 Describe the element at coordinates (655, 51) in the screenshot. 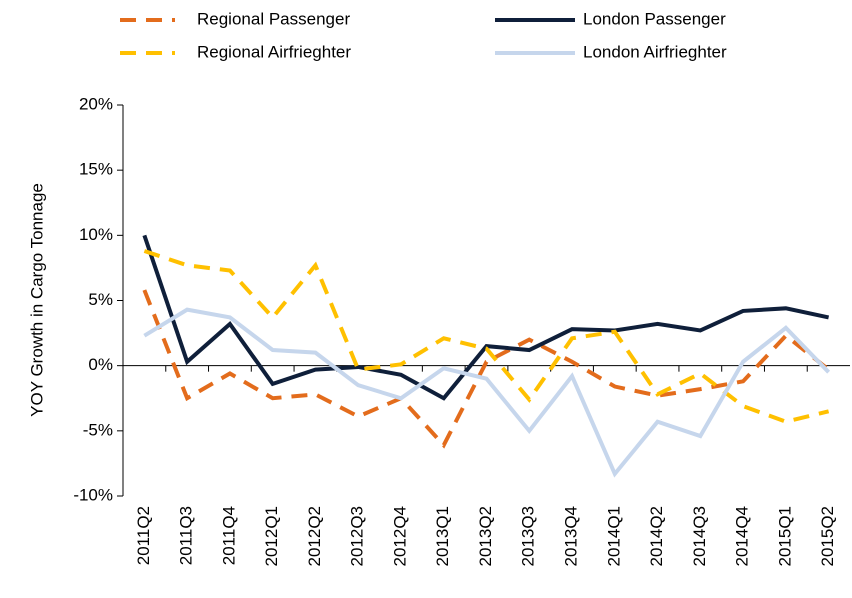

I see `legend-label: London Airfrieghter` at that location.